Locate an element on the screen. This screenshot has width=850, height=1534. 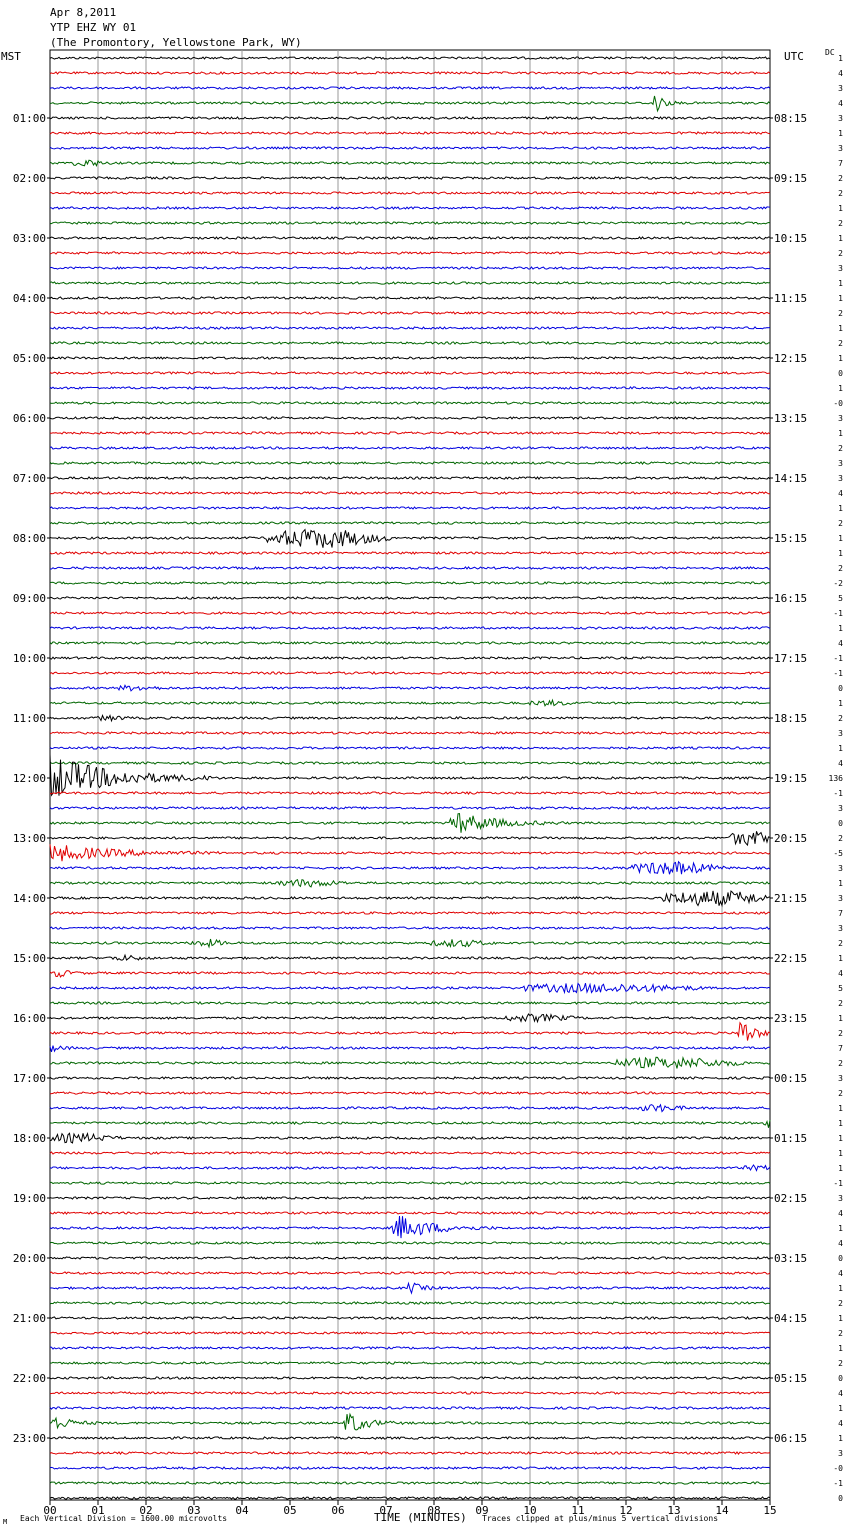
x-tick-label: 13 is located at coordinates (673, 1510).